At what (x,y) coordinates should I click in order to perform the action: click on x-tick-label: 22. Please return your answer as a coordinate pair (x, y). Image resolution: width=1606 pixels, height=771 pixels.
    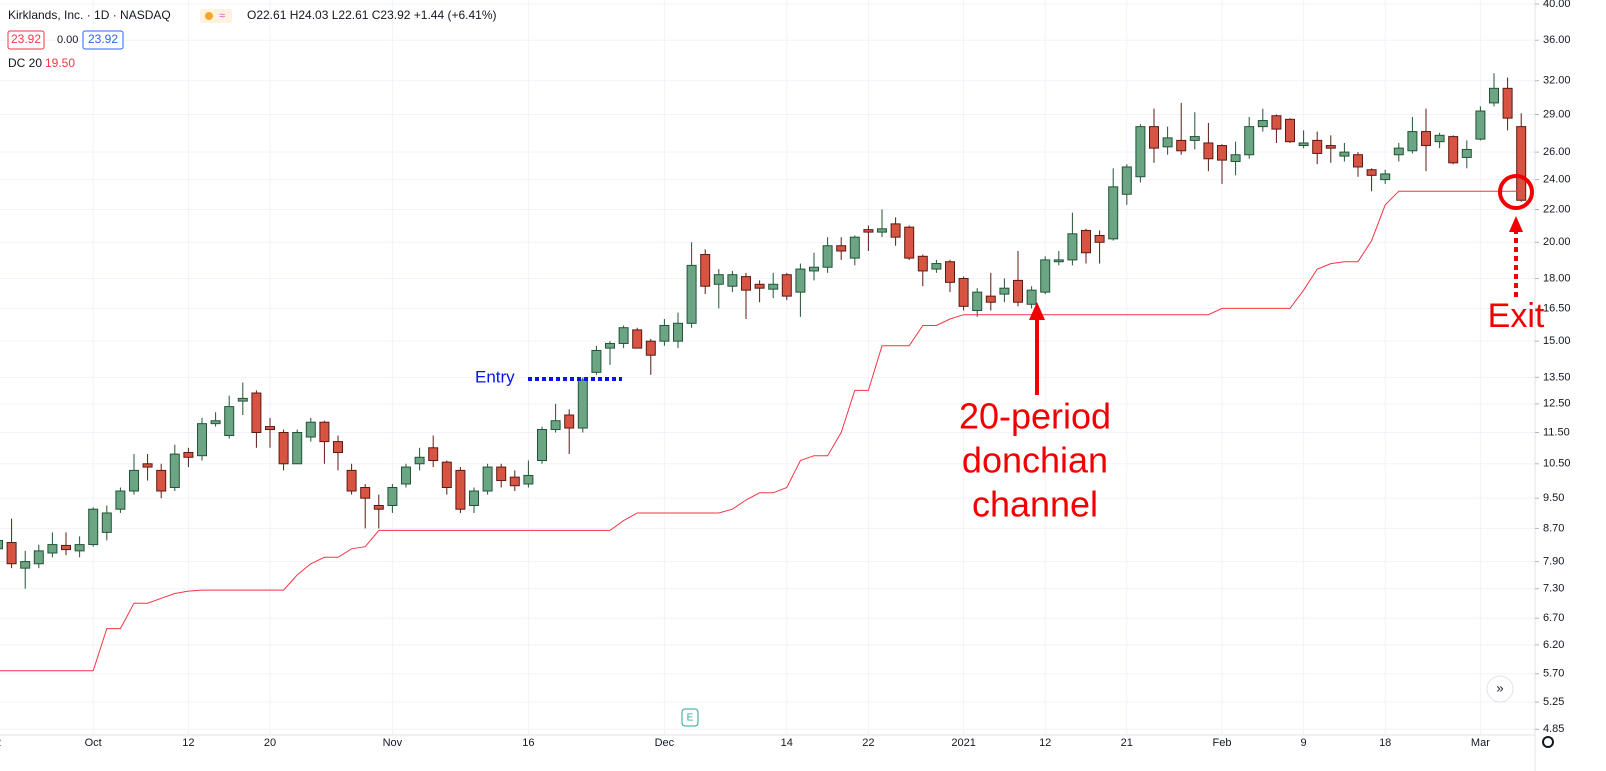
    Looking at the image, I should click on (868, 743).